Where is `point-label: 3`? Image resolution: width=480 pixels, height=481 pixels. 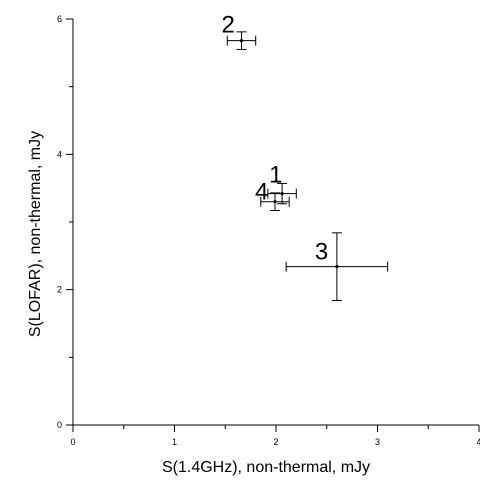 point-label: 3 is located at coordinates (321, 252).